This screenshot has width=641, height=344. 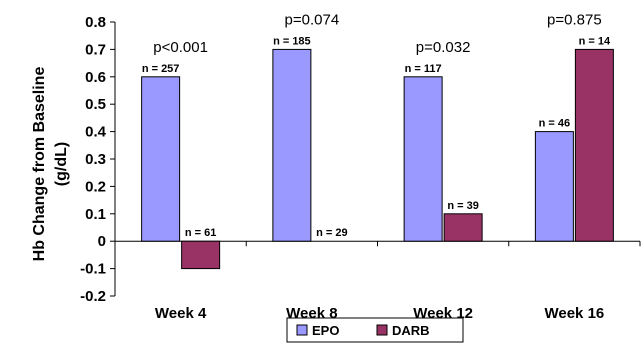 What do you see at coordinates (411, 330) in the screenshot?
I see `legend-label-darb: DARB` at bounding box center [411, 330].